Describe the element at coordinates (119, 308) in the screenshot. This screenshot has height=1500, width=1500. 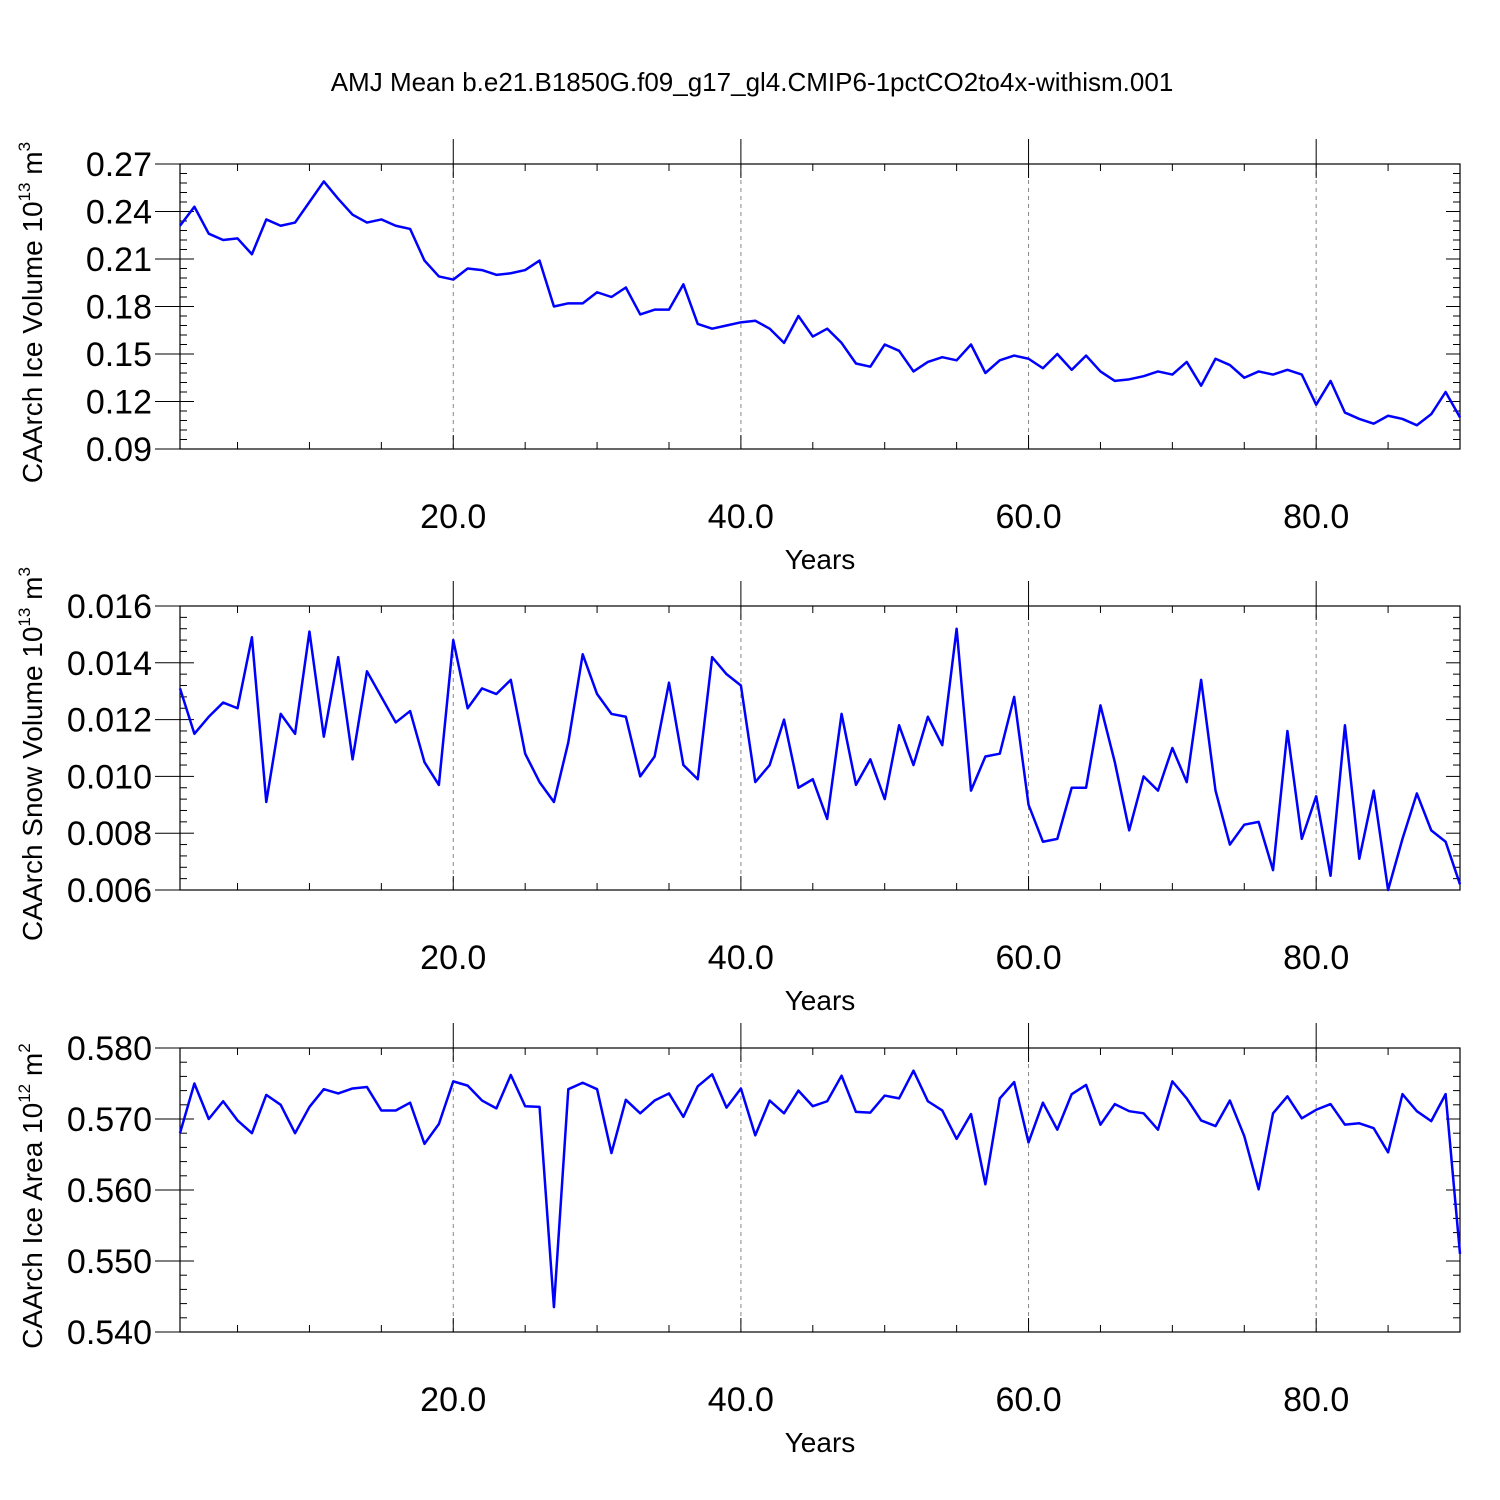
I see `y-tick-label: 0.18` at that location.